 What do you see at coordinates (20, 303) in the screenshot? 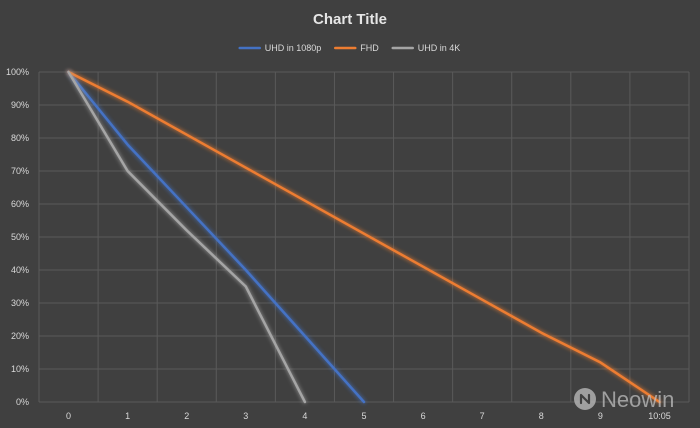
I see `y-tick-label: 30%` at bounding box center [20, 303].